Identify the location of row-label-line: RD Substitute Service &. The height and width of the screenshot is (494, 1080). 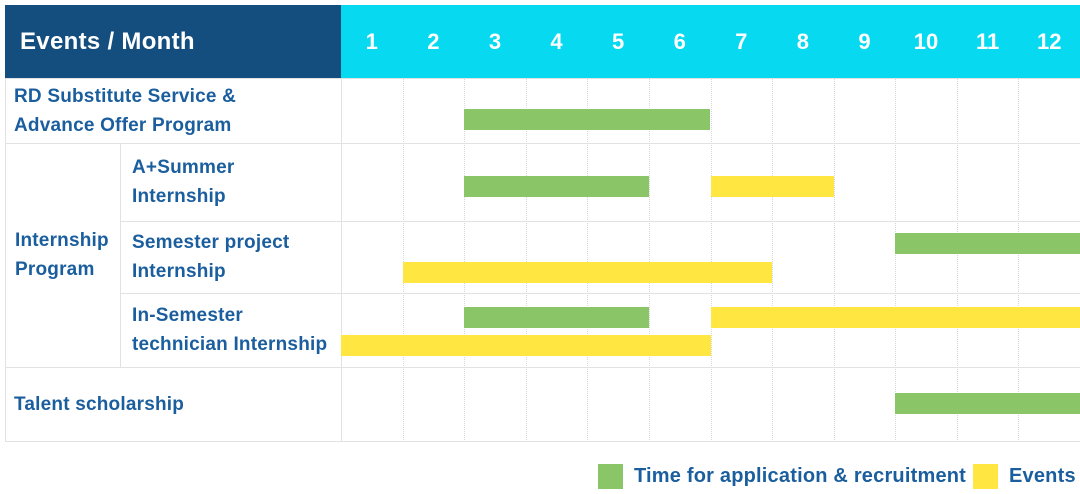
(125, 96).